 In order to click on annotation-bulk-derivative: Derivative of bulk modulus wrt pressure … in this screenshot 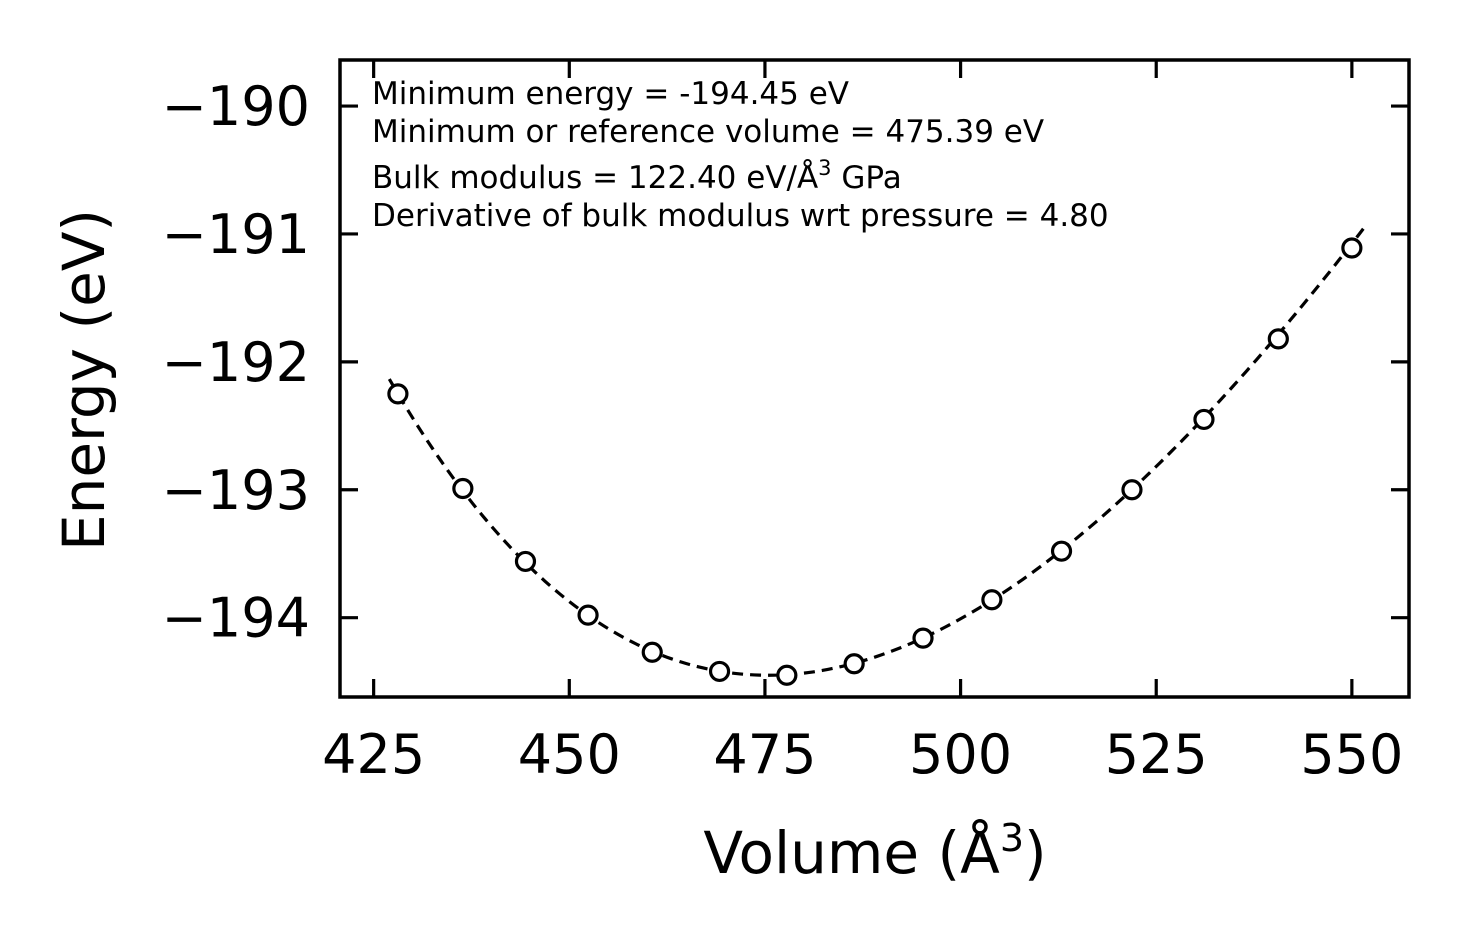, I will do `click(740, 216)`.